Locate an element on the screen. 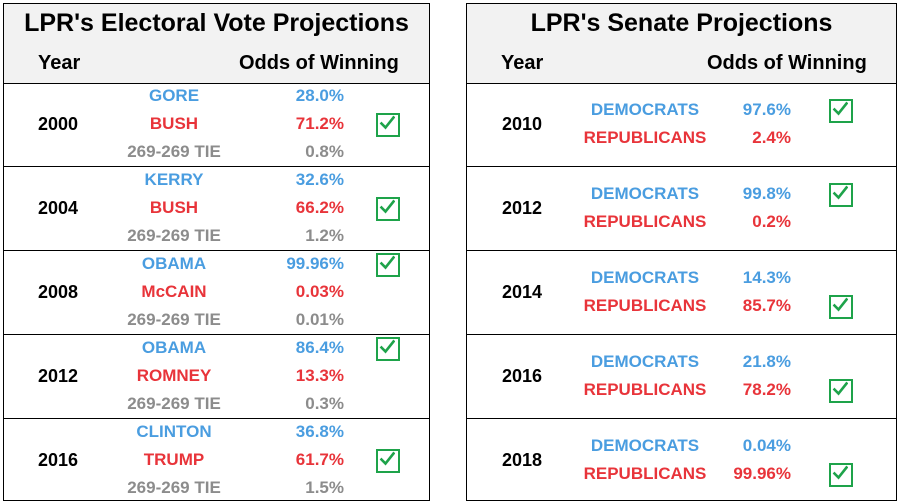  electoral-odds-value: 32.6% is located at coordinates (319, 179).